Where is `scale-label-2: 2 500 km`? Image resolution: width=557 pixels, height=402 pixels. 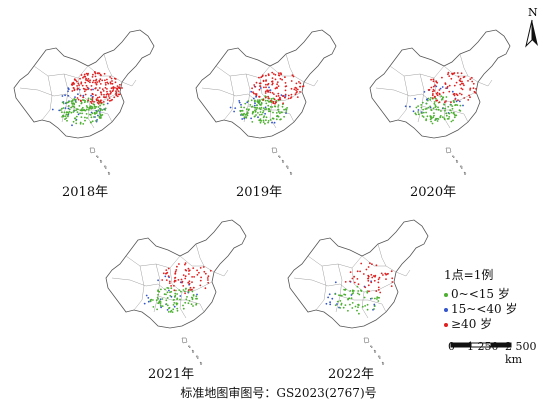
scale-label-2: 2 500 km is located at coordinates (521, 353).